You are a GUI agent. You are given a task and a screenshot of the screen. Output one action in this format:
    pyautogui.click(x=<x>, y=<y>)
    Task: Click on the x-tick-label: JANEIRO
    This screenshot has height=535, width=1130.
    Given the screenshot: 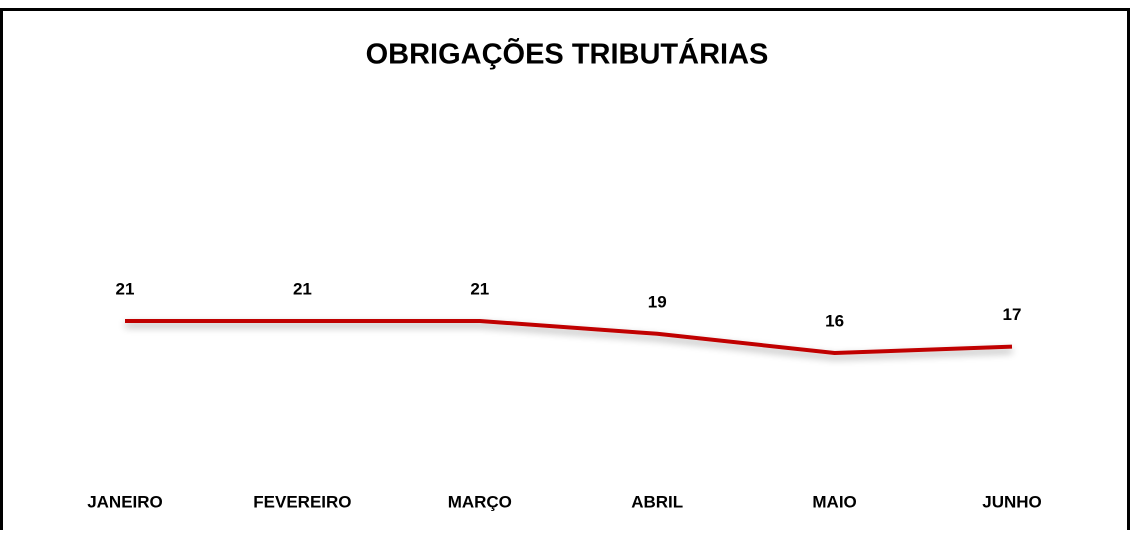 What is the action you would take?
    pyautogui.click(x=125, y=501)
    